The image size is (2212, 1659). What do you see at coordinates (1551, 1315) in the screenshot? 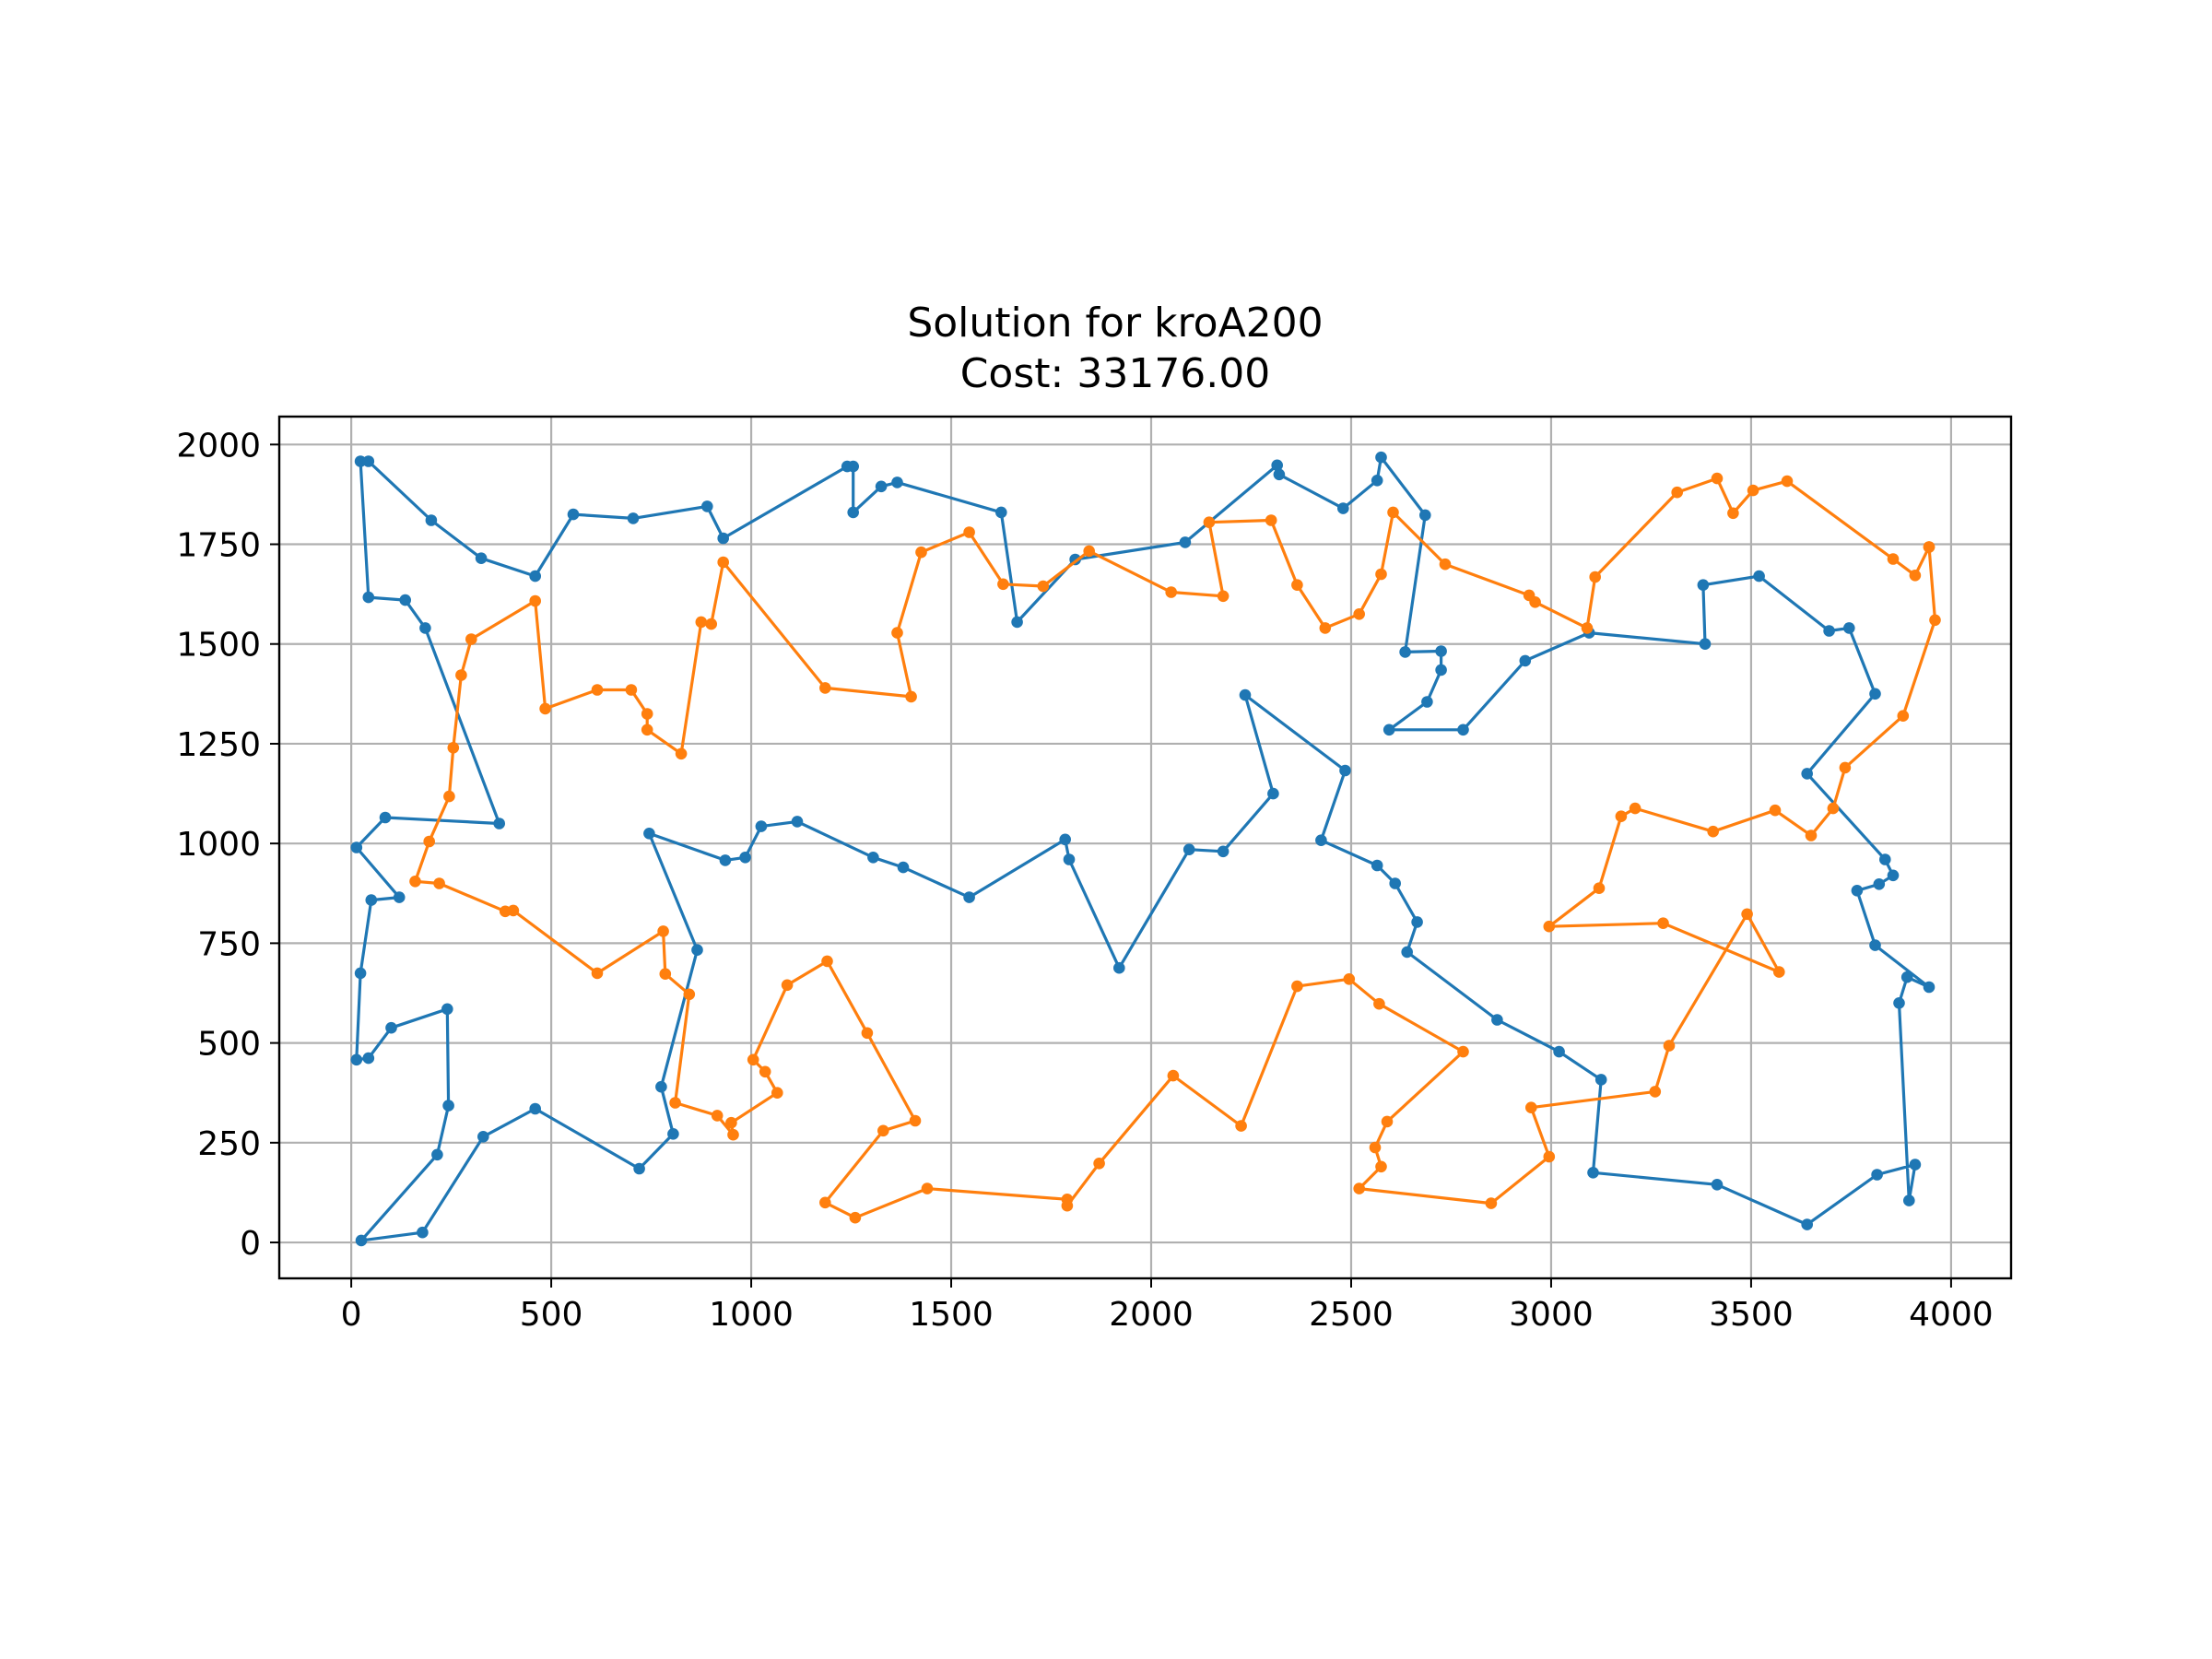
I see `x-tick-label: 3000` at bounding box center [1551, 1315].